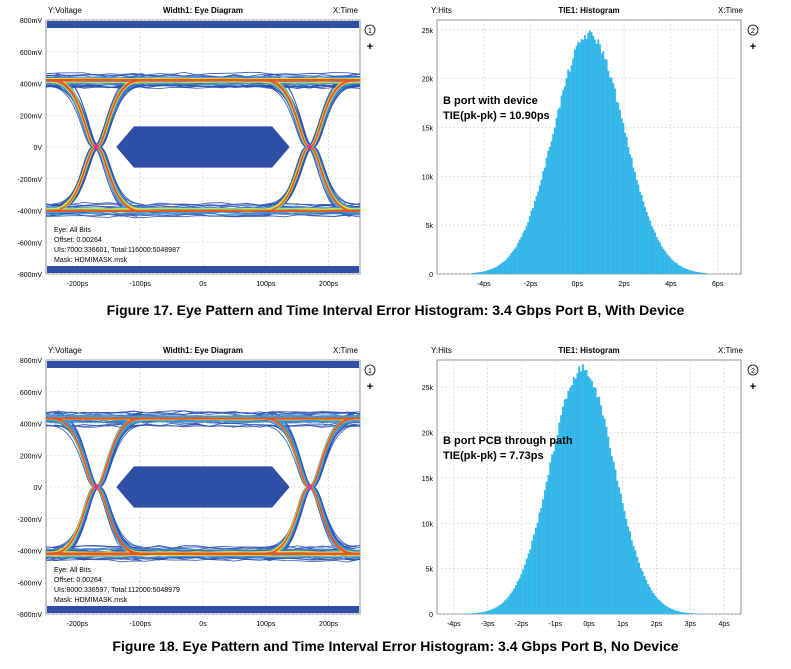  Describe the element at coordinates (29, 520) in the screenshot. I see `y-tick-label: -200mV` at that location.